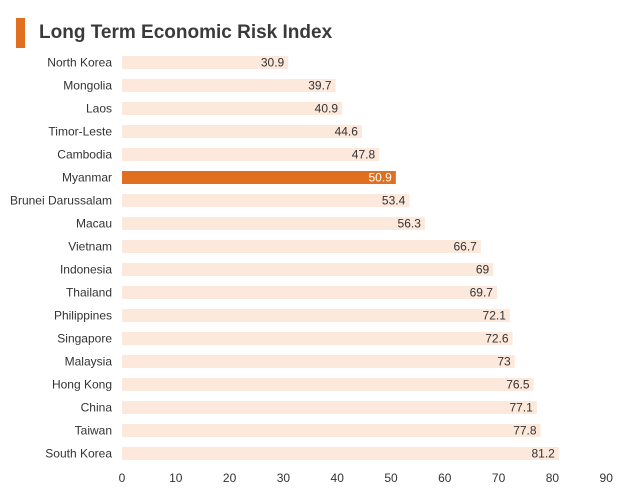 The width and height of the screenshot is (625, 500). What do you see at coordinates (82, 385) in the screenshot?
I see `category-label: Hong Kong` at bounding box center [82, 385].